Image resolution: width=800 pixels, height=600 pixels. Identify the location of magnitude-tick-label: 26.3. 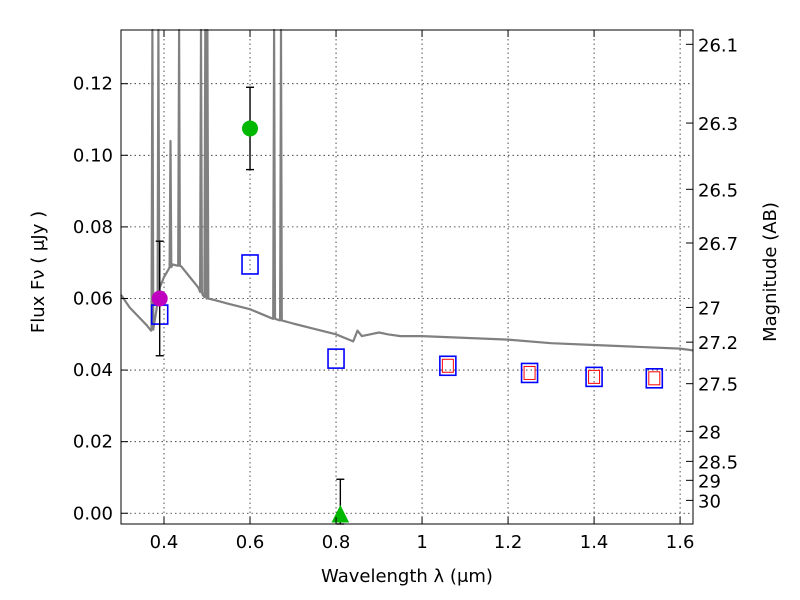
(718, 124).